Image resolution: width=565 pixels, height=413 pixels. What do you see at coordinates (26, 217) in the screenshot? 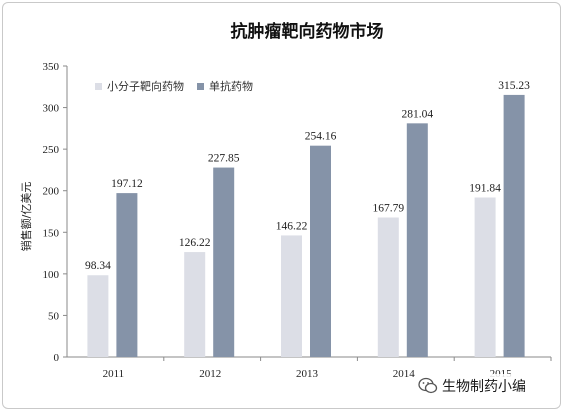
I see `y-axis-label: 销售额/亿美元` at bounding box center [26, 217].